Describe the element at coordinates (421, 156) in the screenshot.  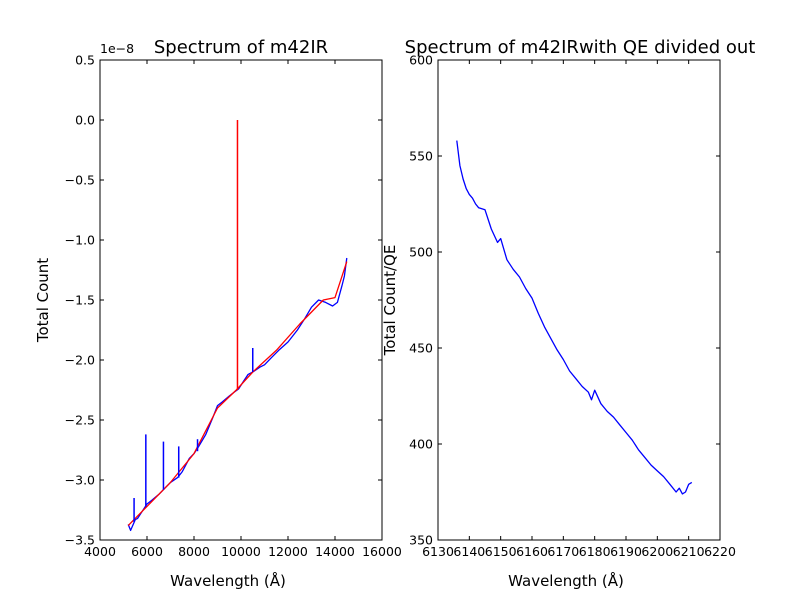
I see `plot-right-ytick-label: 550` at that location.